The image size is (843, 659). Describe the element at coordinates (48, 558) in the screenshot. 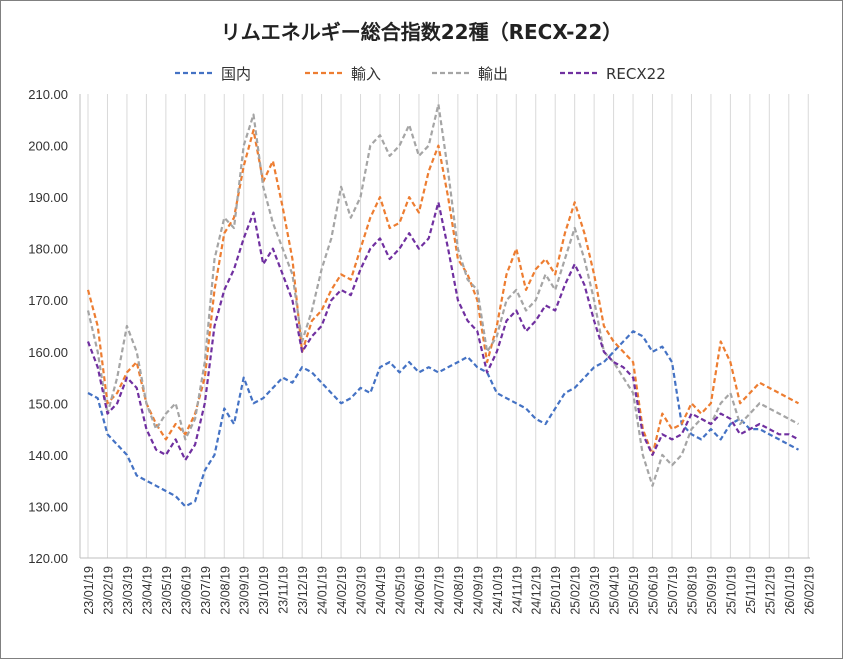

I see `y-tick-label: 120.00` at that location.